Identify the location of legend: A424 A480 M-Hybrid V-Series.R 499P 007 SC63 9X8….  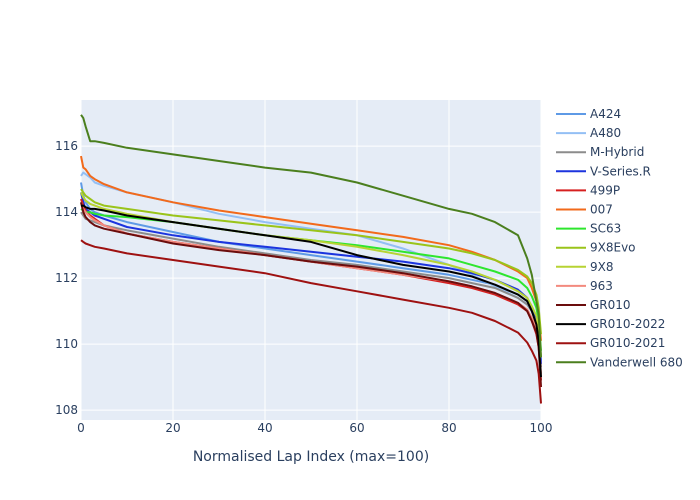
(619, 238).